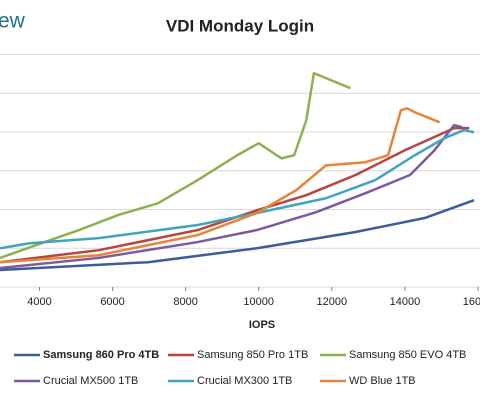 The image size is (480, 401). I want to click on legend-label: Samsung 850 EVO 4TB, so click(407, 355).